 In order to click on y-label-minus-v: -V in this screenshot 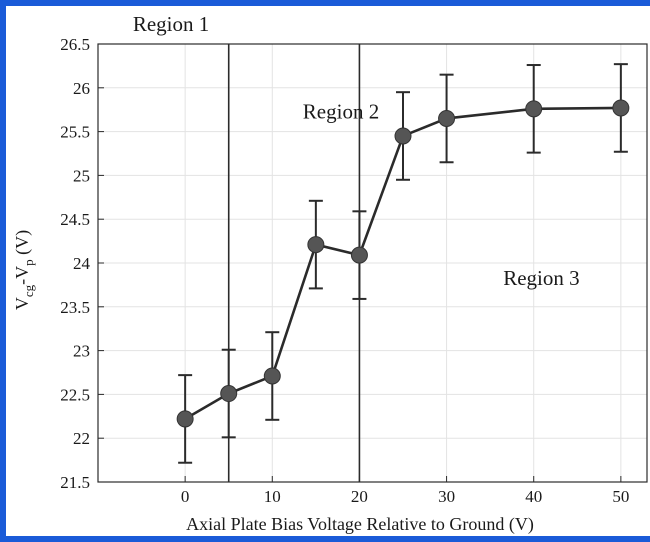, I will do `click(22, 275)`.